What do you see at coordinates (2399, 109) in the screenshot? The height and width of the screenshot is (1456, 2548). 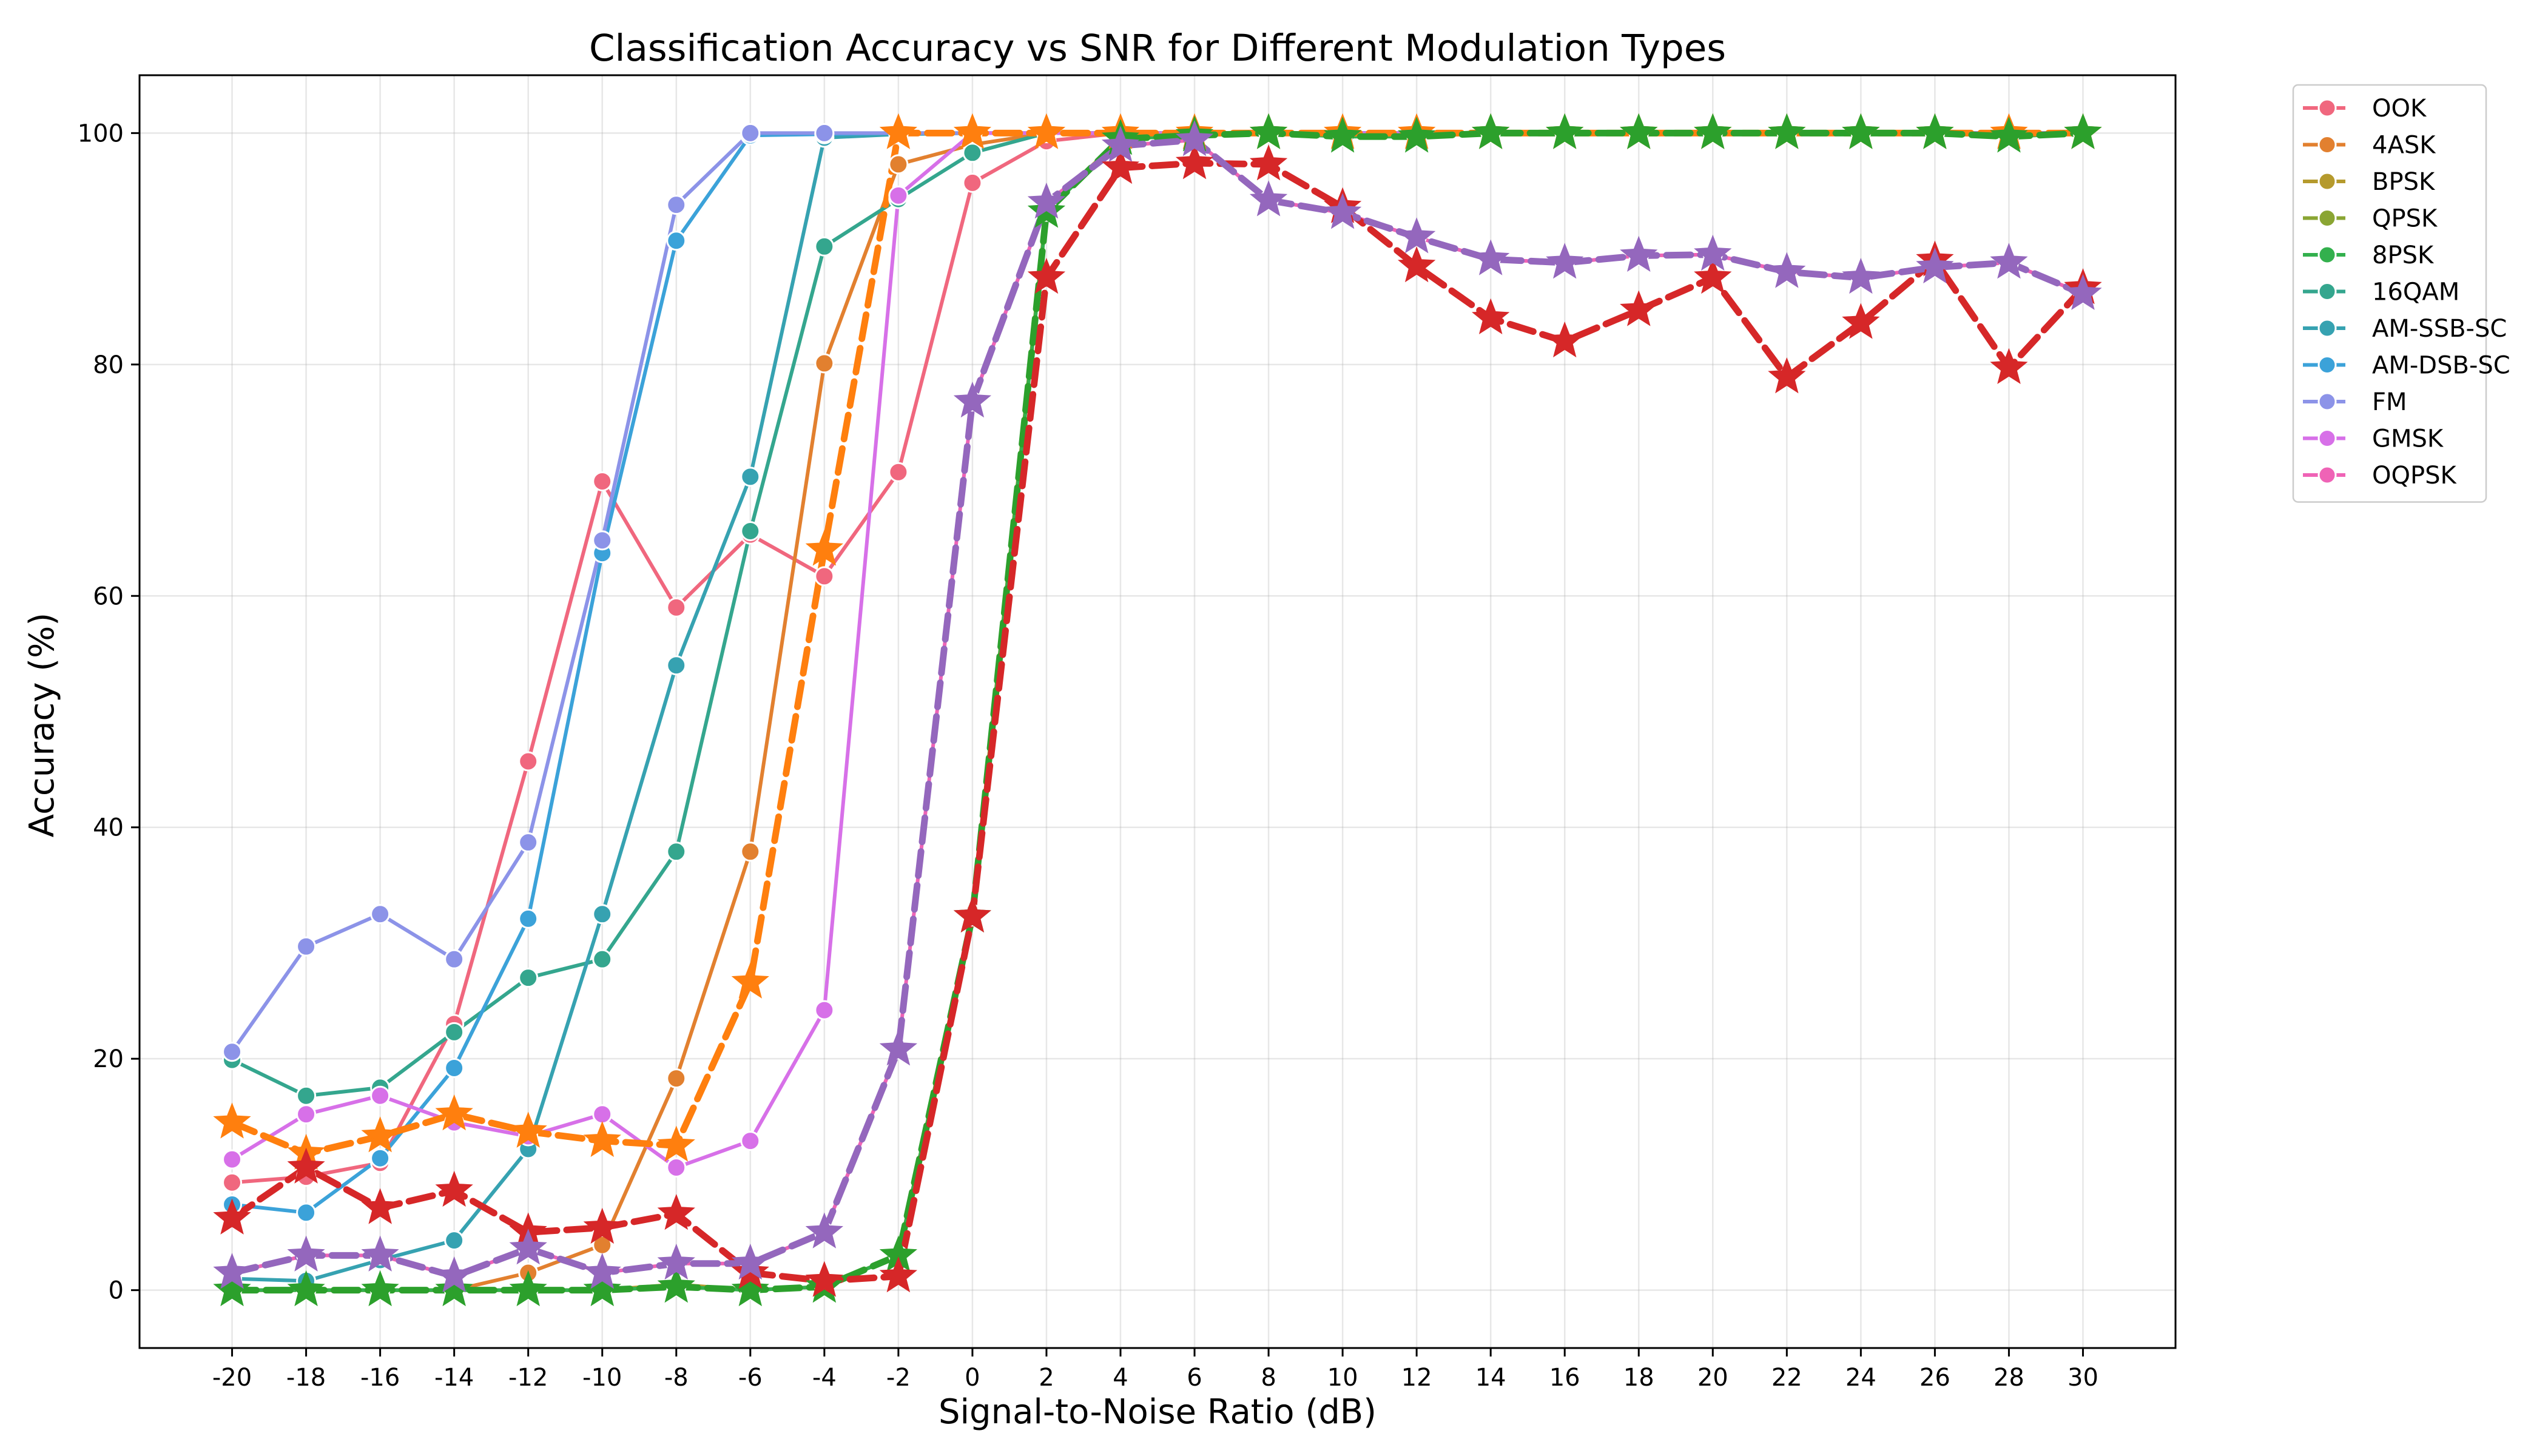 I see `legend-label: OOK` at bounding box center [2399, 109].